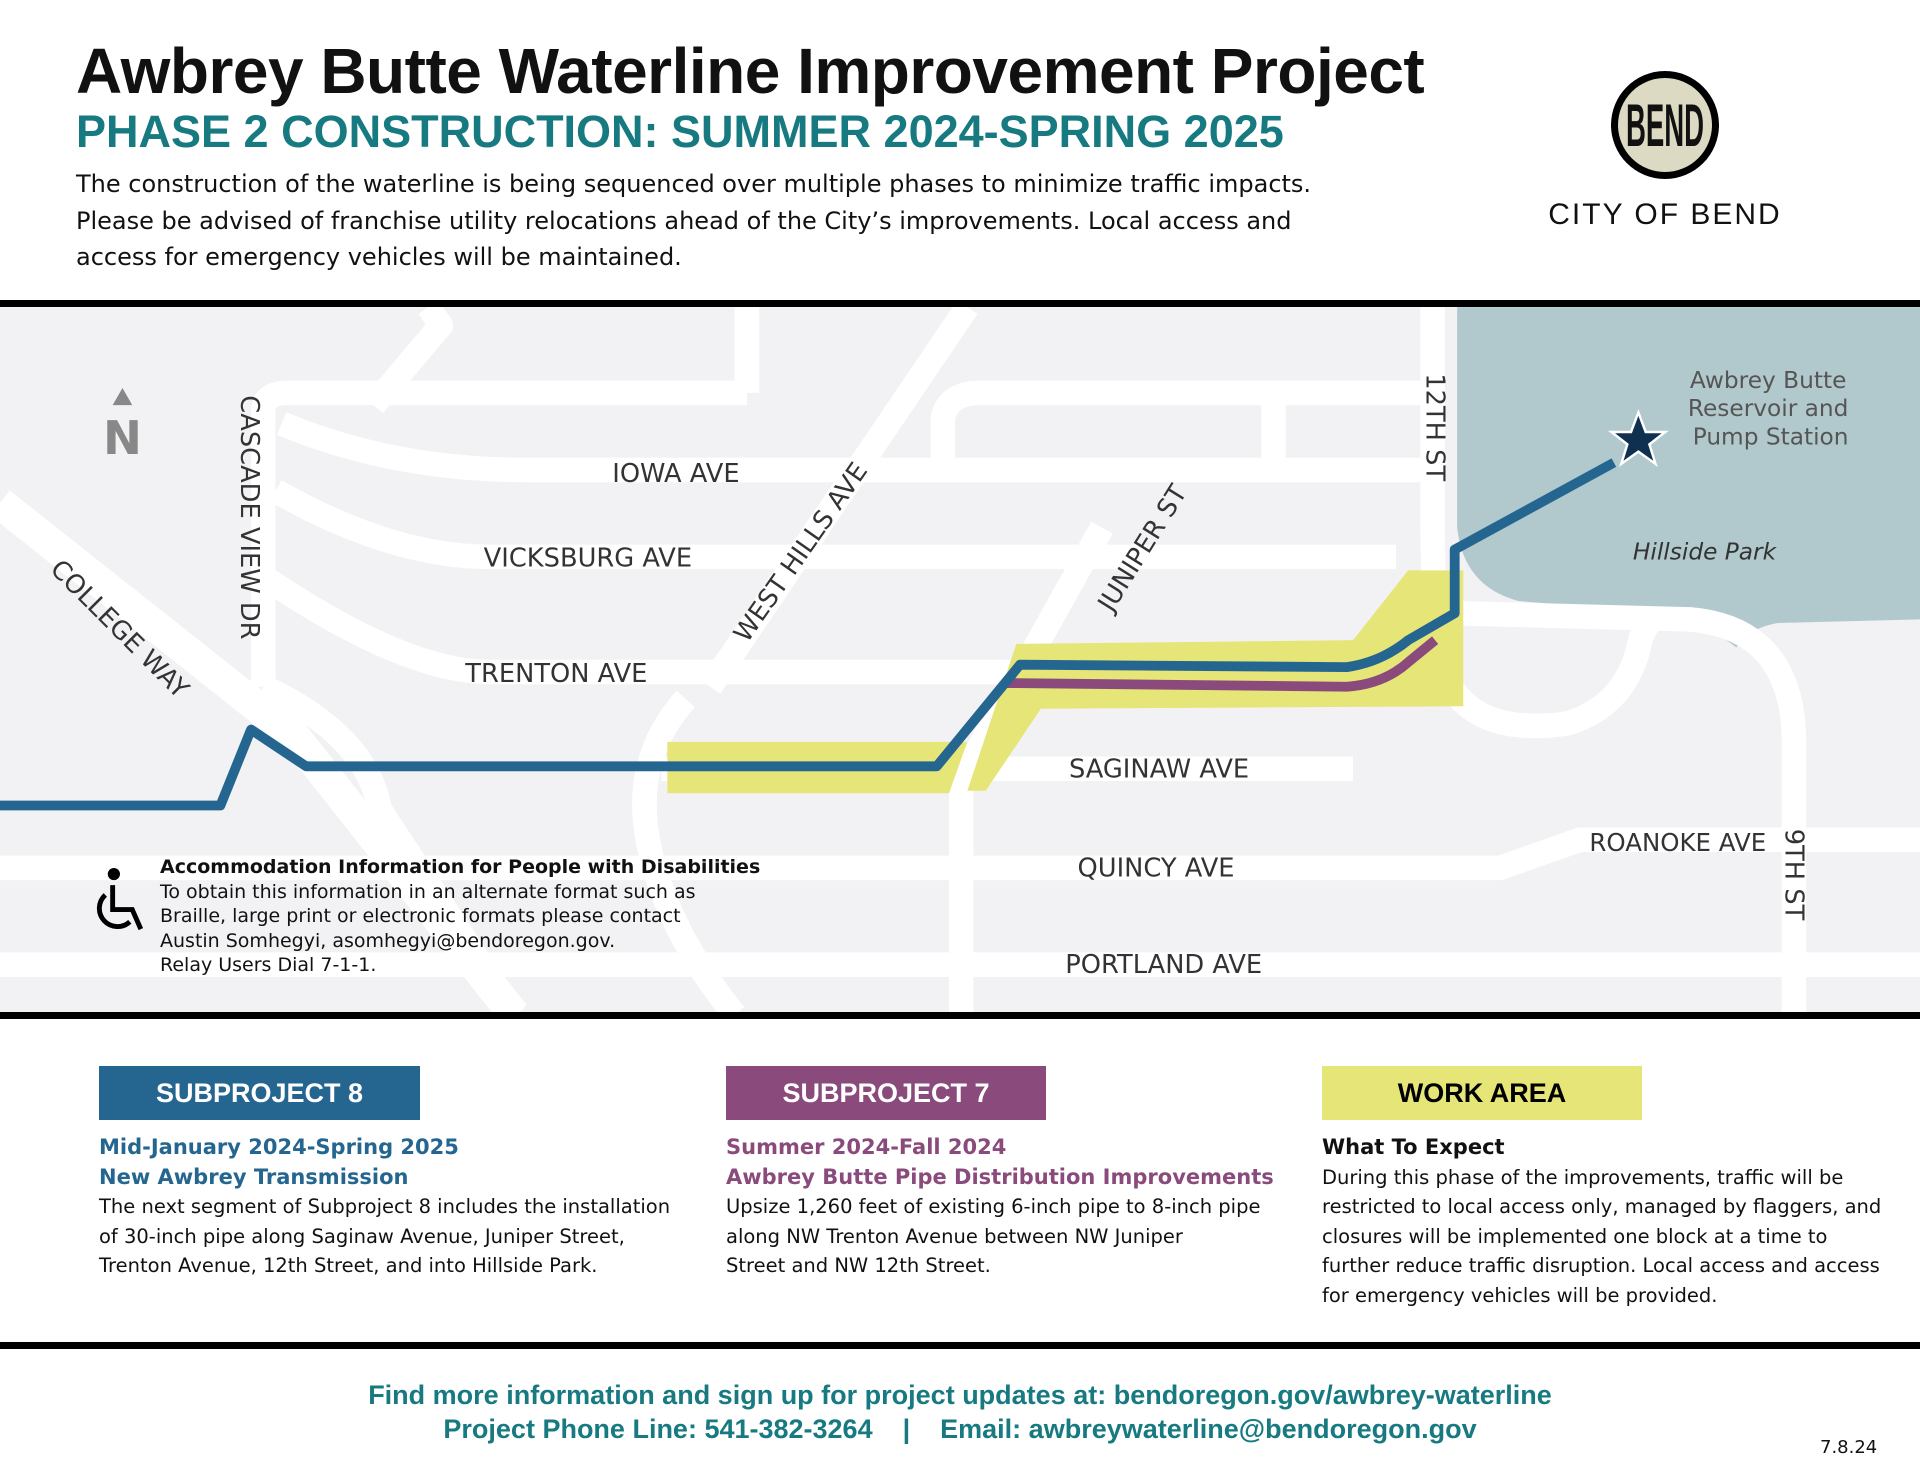  What do you see at coordinates (866, 1147) in the screenshot?
I see `subproject-7-dates: Summer 2024-Fall 2024` at bounding box center [866, 1147].